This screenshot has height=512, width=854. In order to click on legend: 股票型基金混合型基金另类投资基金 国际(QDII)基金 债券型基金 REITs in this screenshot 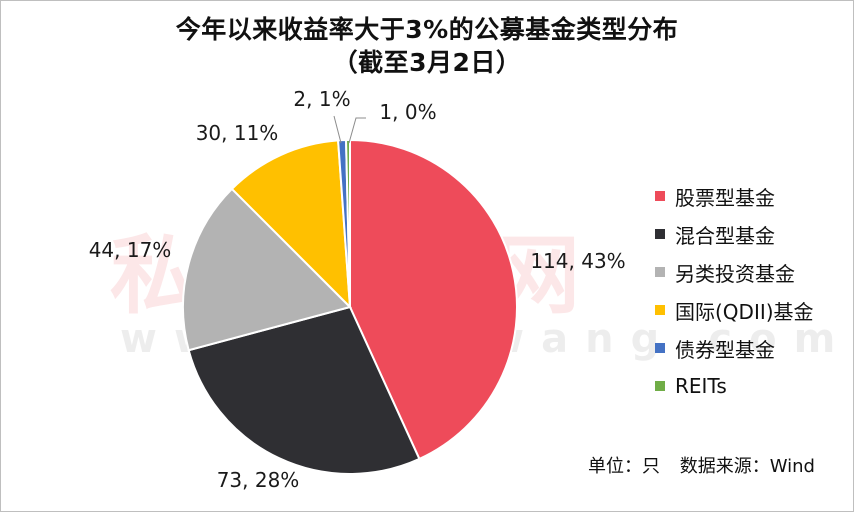, I will do `click(734, 291)`.